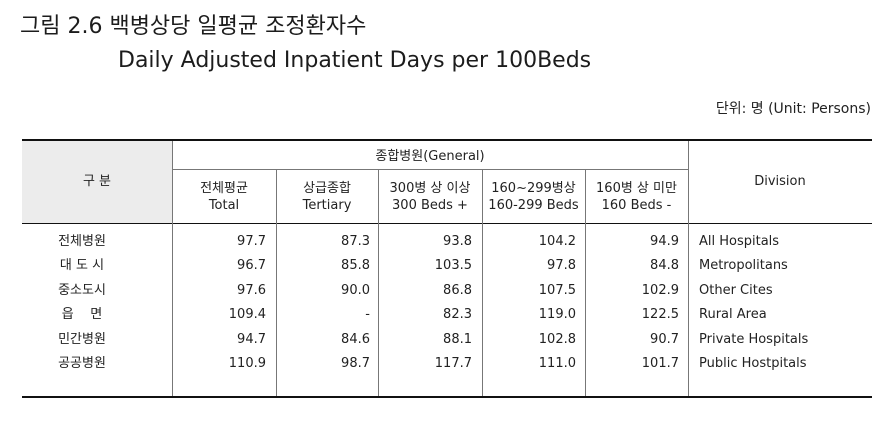 The height and width of the screenshot is (421, 889). Describe the element at coordinates (82, 339) in the screenshot. I see `row-label-korean: 민간병원` at that location.